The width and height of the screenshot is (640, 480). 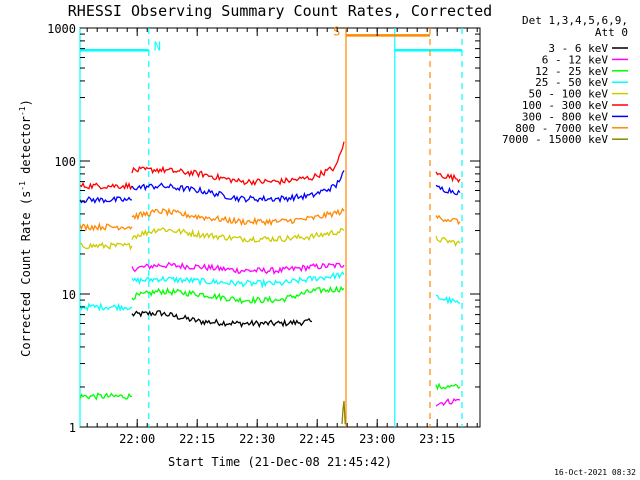 I want to click on x-tick-label: 22:15, so click(x=197, y=439).